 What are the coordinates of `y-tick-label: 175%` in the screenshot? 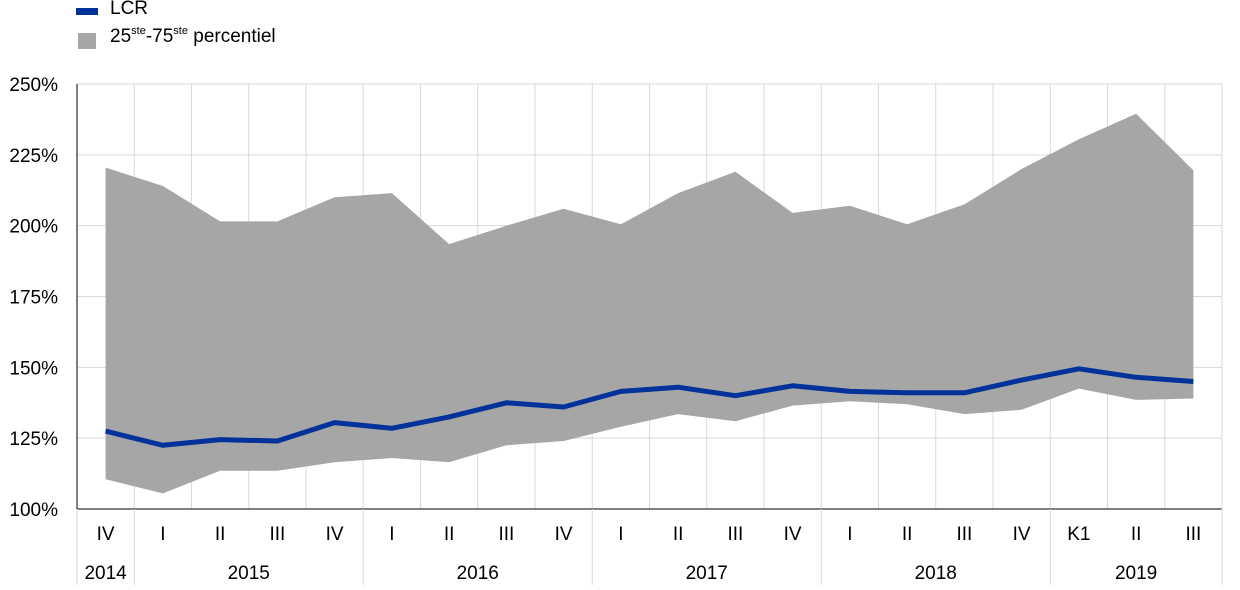 It's located at (33, 298).